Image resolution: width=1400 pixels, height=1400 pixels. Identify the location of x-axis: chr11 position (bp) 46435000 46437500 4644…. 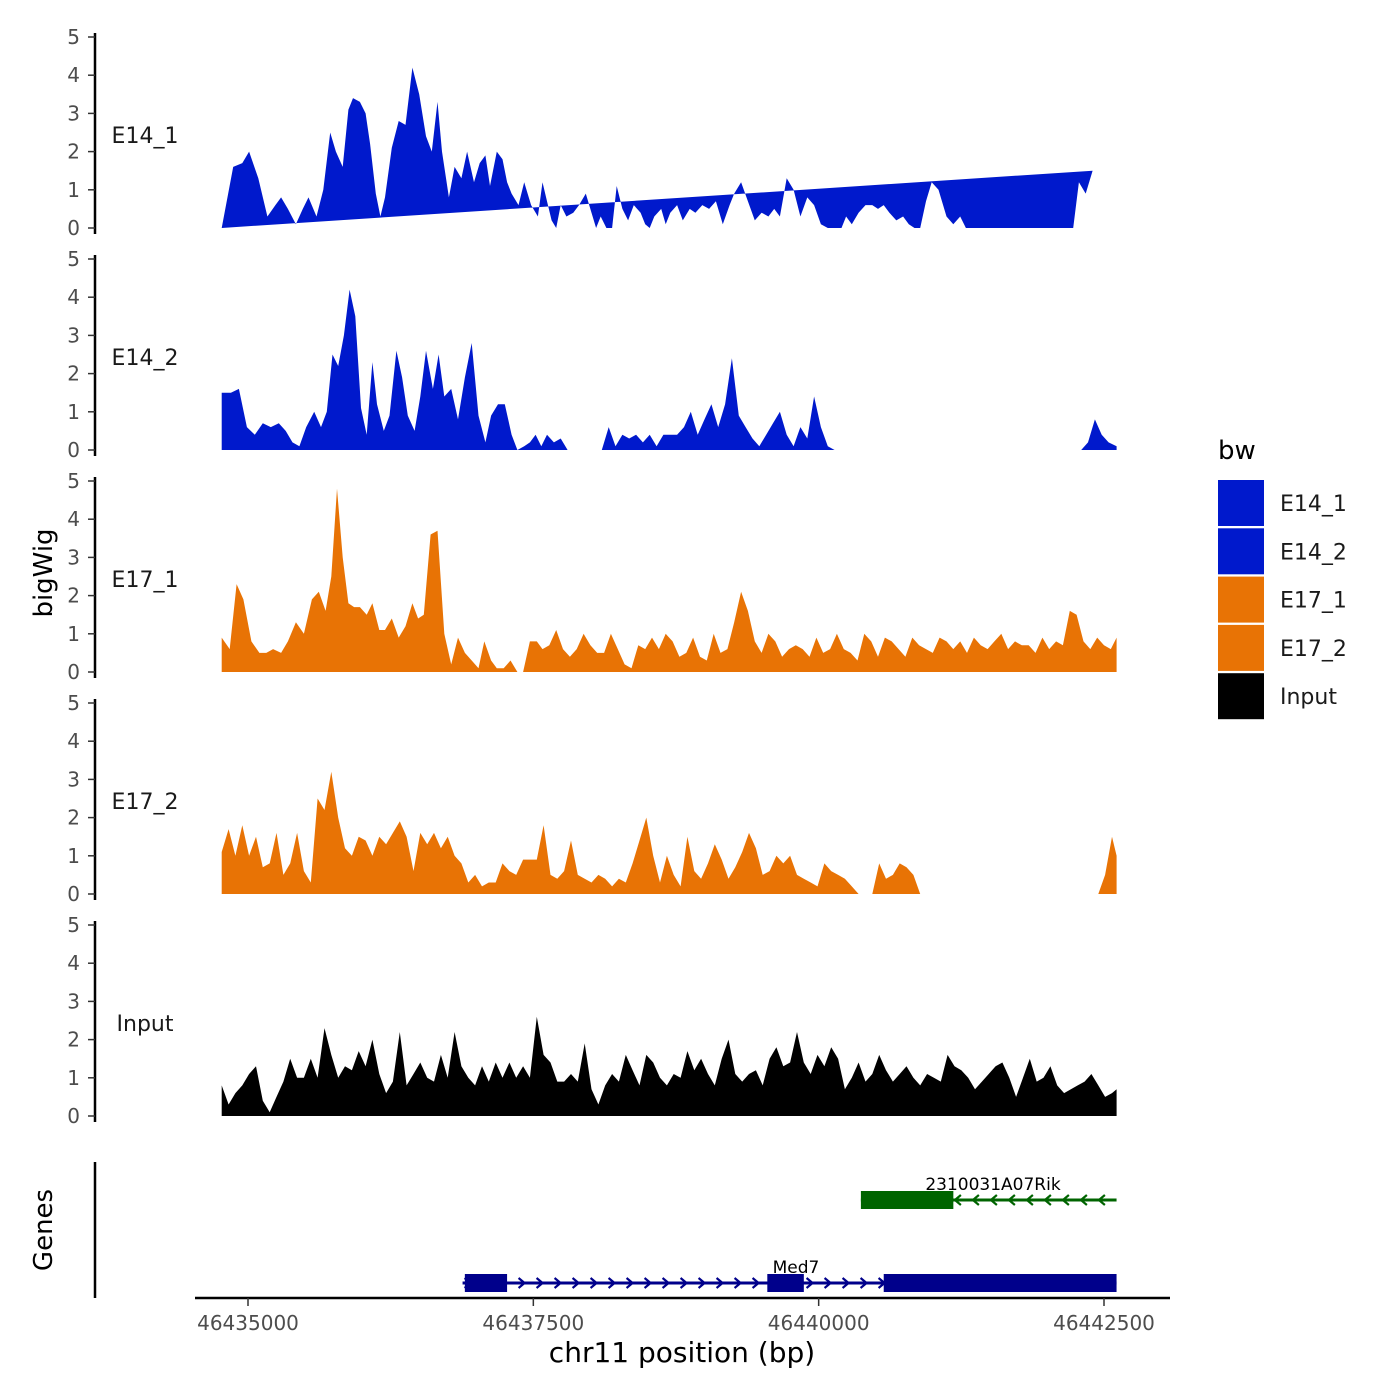
(682, 1332).